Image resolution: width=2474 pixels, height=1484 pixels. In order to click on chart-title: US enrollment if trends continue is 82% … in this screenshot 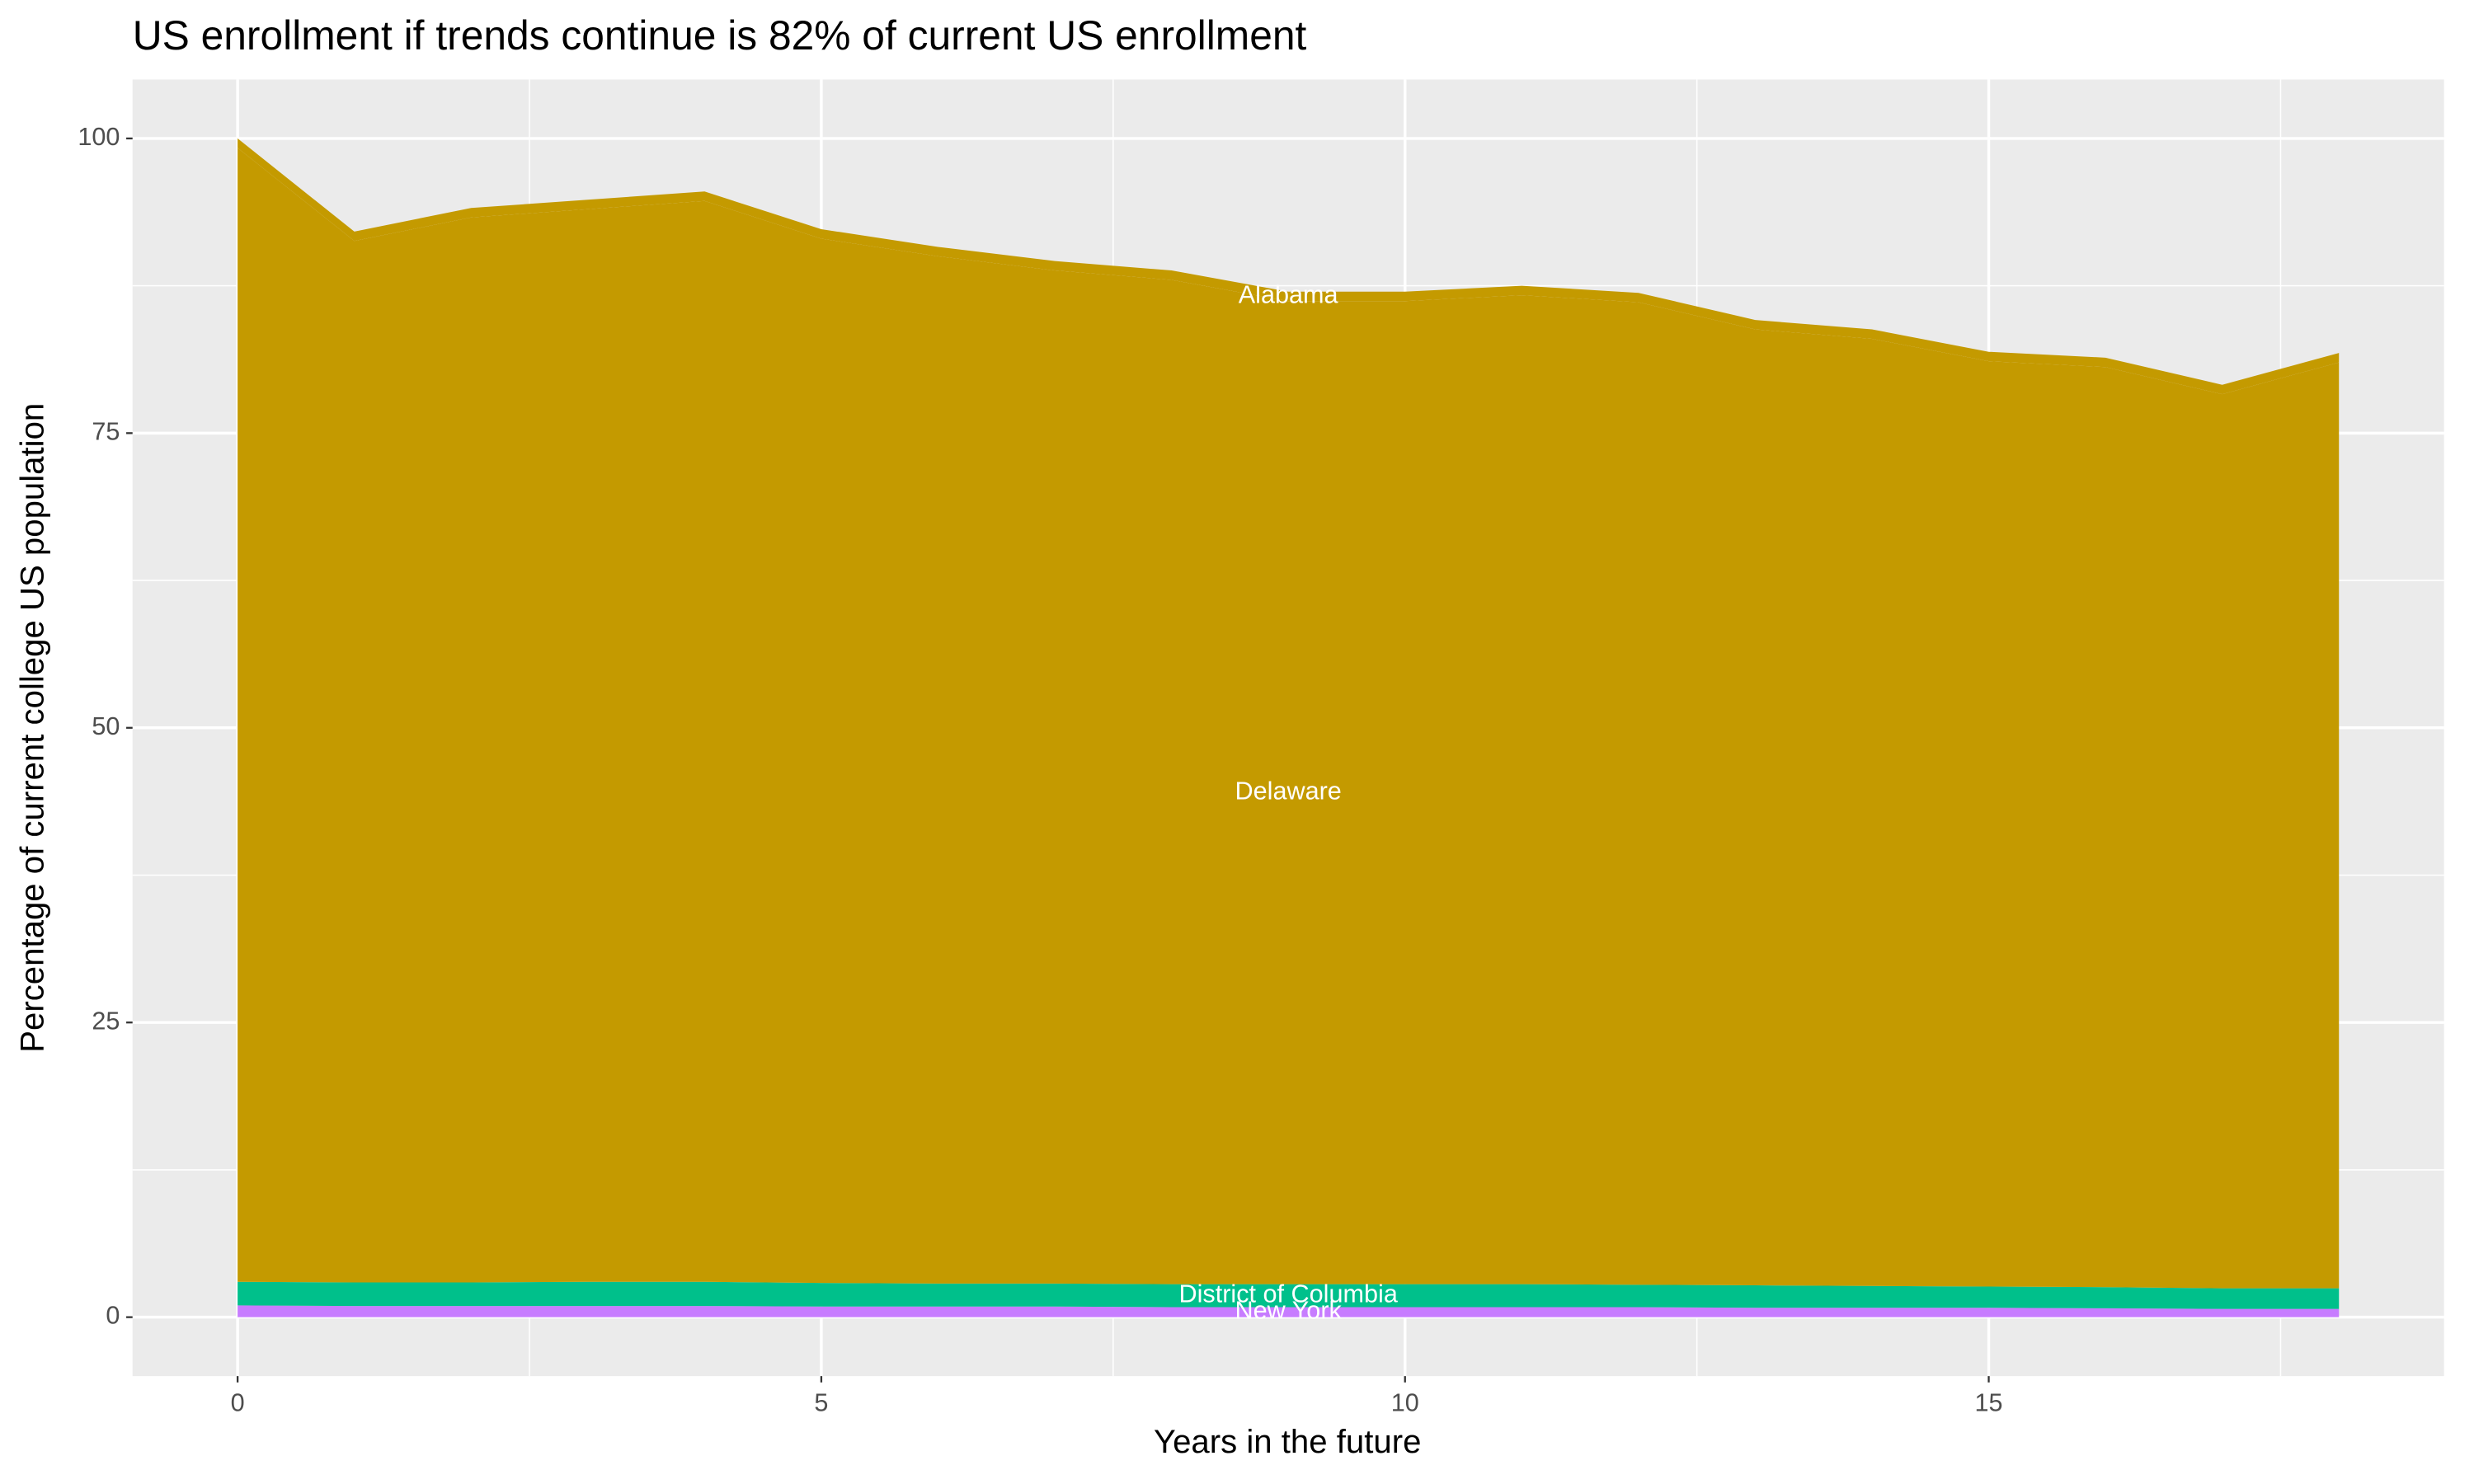, I will do `click(720, 35)`.